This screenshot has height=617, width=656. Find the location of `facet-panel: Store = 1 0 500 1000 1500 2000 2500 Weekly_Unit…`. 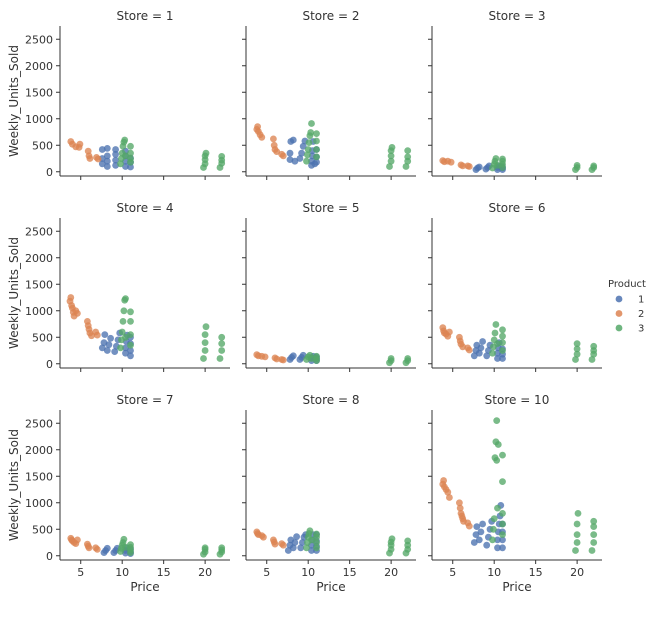

facet-panel: Store = 1 0 500 1000 1500 2000 2500 Weekly_Unit… is located at coordinates (118, 94).